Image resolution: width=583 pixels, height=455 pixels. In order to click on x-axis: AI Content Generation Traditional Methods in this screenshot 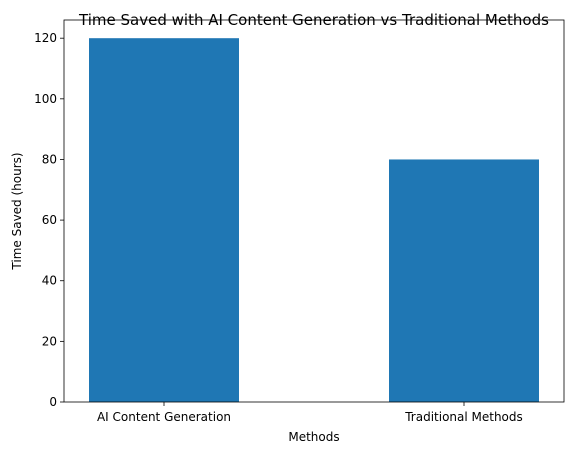, I will do `click(310, 413)`.